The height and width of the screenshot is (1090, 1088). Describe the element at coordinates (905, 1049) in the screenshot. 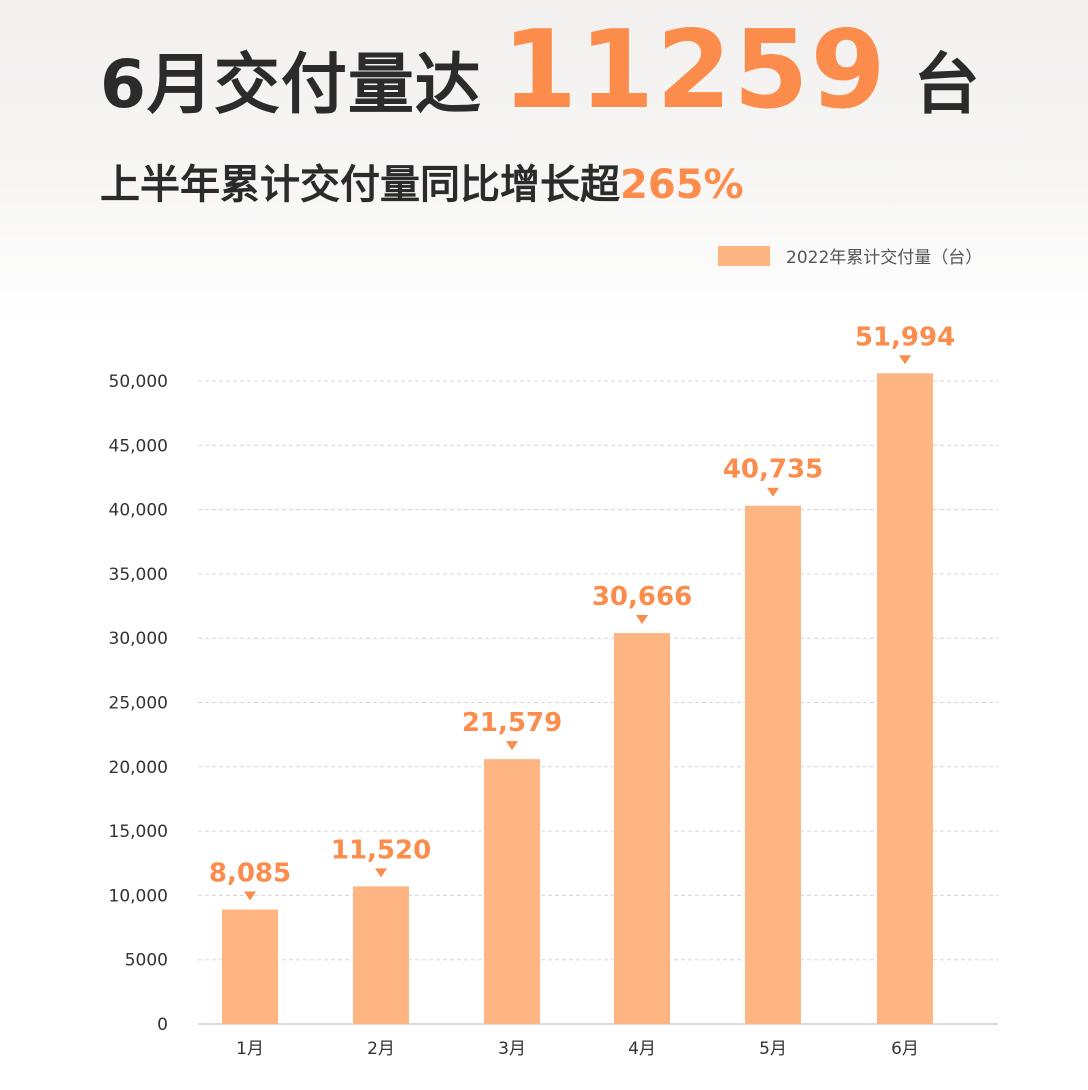

I see `x-tick-label: 6月` at that location.